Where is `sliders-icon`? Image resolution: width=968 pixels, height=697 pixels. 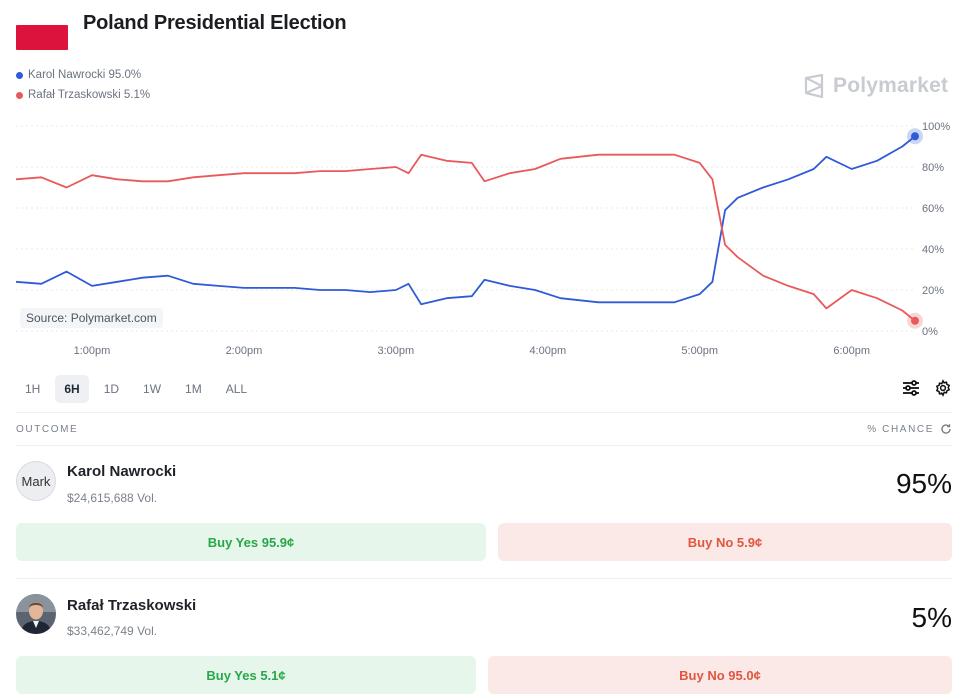
sliders-icon is located at coordinates (911, 388).